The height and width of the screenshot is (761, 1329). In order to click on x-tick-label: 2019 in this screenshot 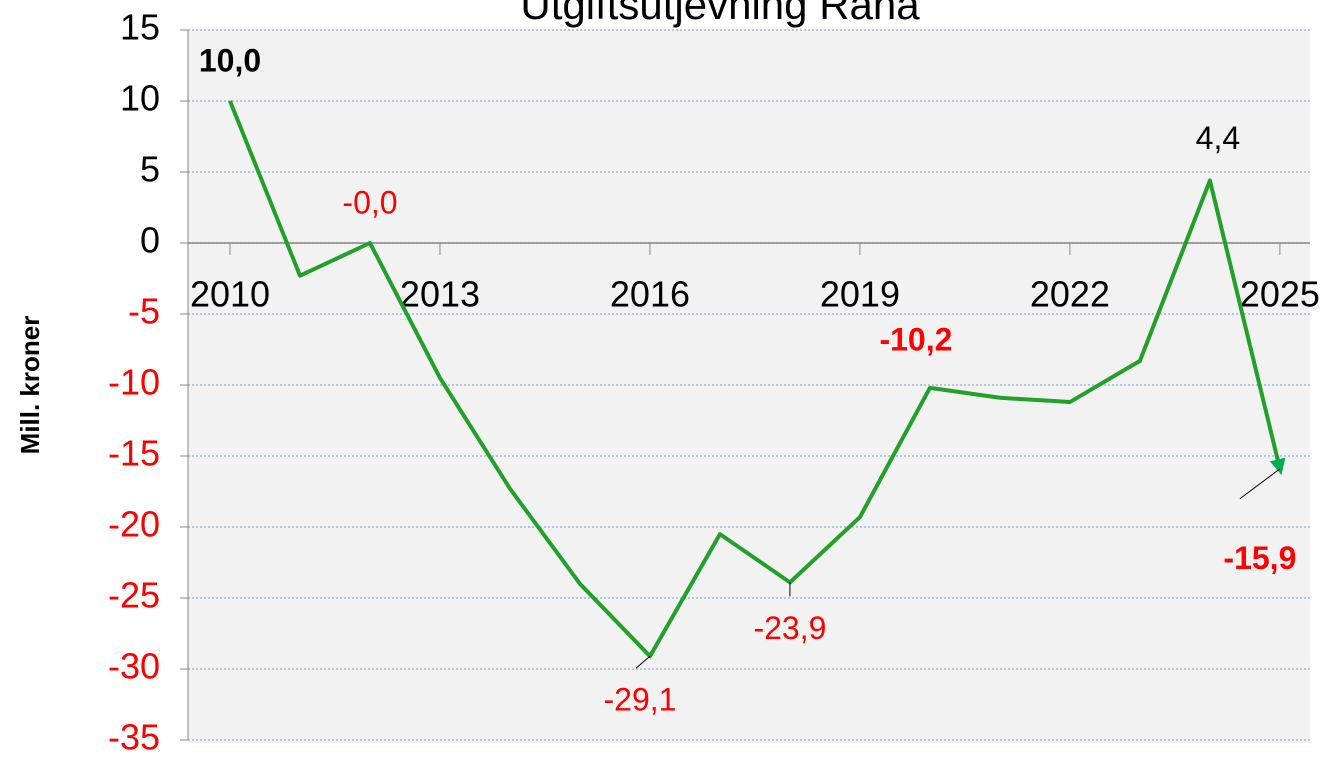, I will do `click(860, 294)`.